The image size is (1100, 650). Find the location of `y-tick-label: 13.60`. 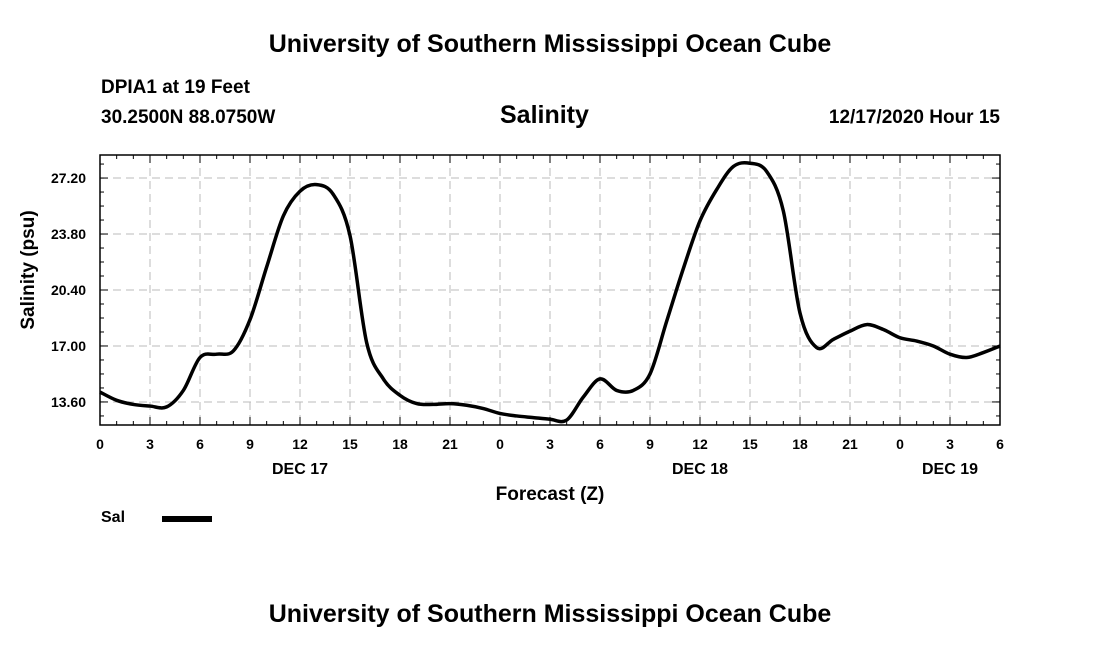

y-tick-label: 13.60 is located at coordinates (68, 402).